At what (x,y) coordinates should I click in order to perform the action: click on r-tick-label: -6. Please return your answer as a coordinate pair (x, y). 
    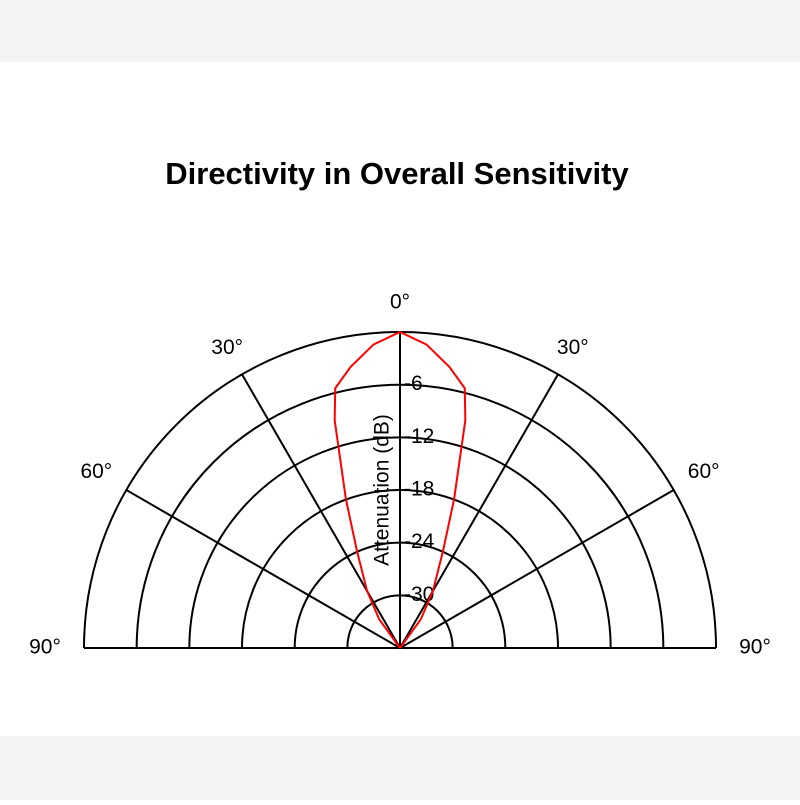
    Looking at the image, I should click on (413, 383).